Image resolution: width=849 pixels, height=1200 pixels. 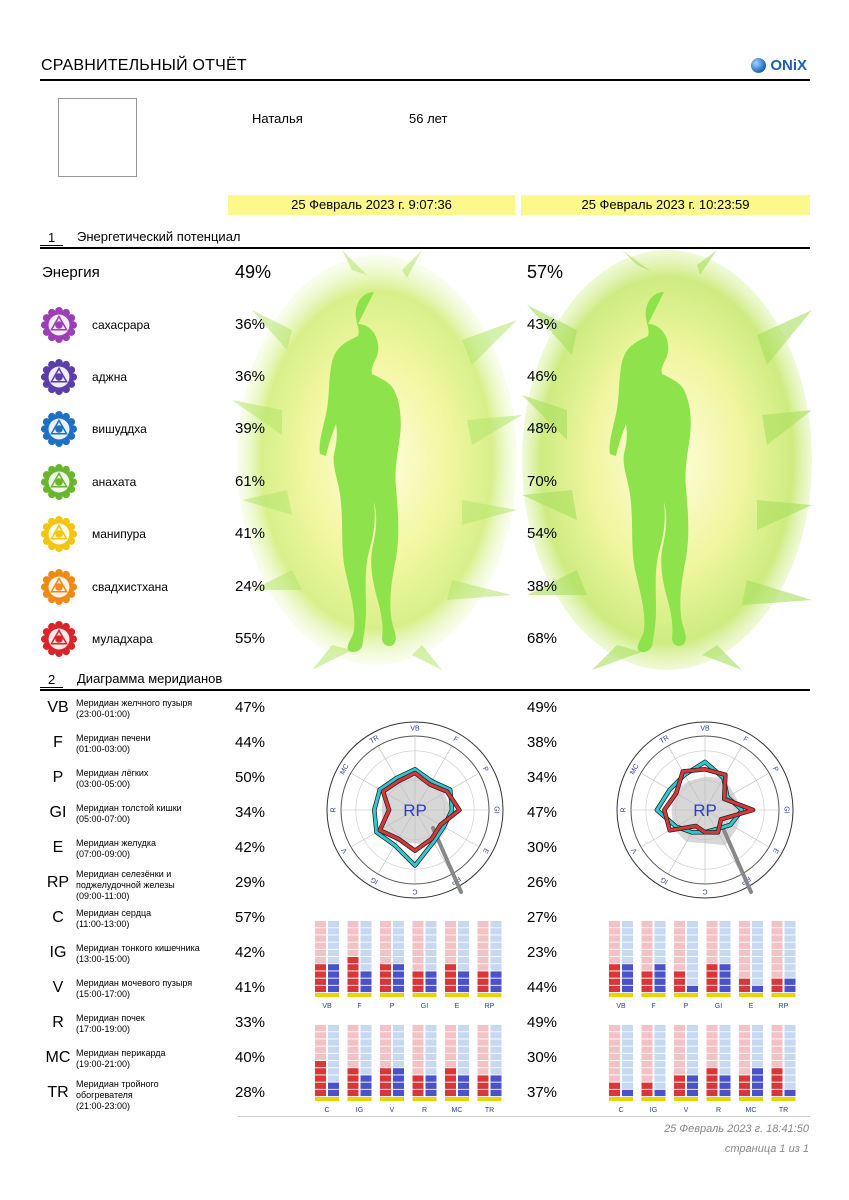 I want to click on energy-value-2: 57%, so click(x=545, y=272).